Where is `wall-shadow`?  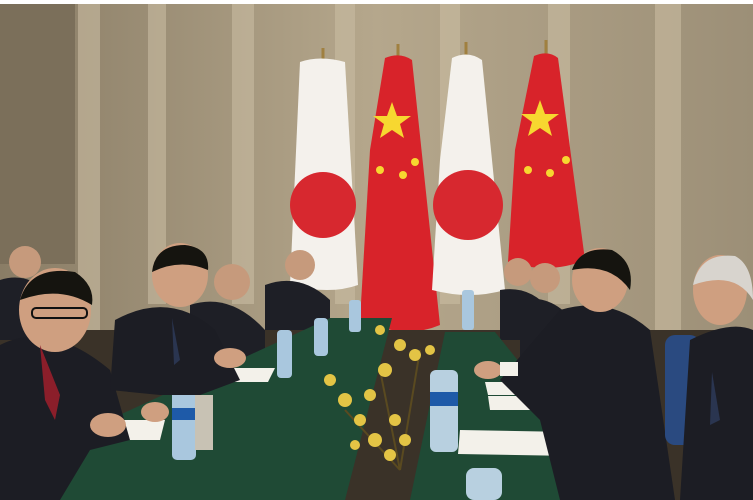 wall-shadow is located at coordinates (37, 134).